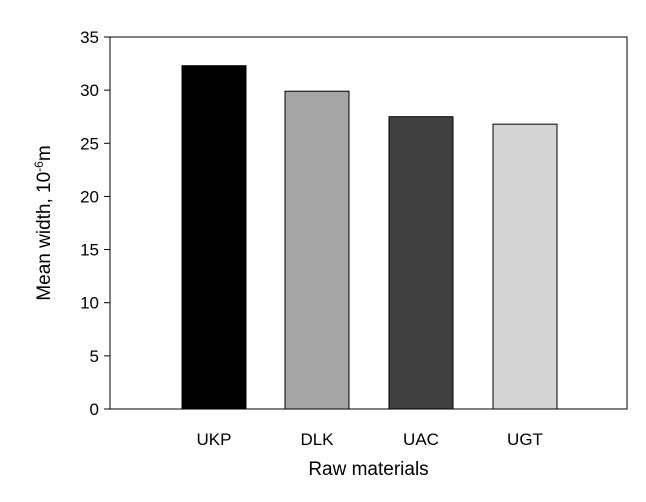 This screenshot has height=502, width=646. I want to click on x-tick-label-ugt: UGT, so click(525, 439).